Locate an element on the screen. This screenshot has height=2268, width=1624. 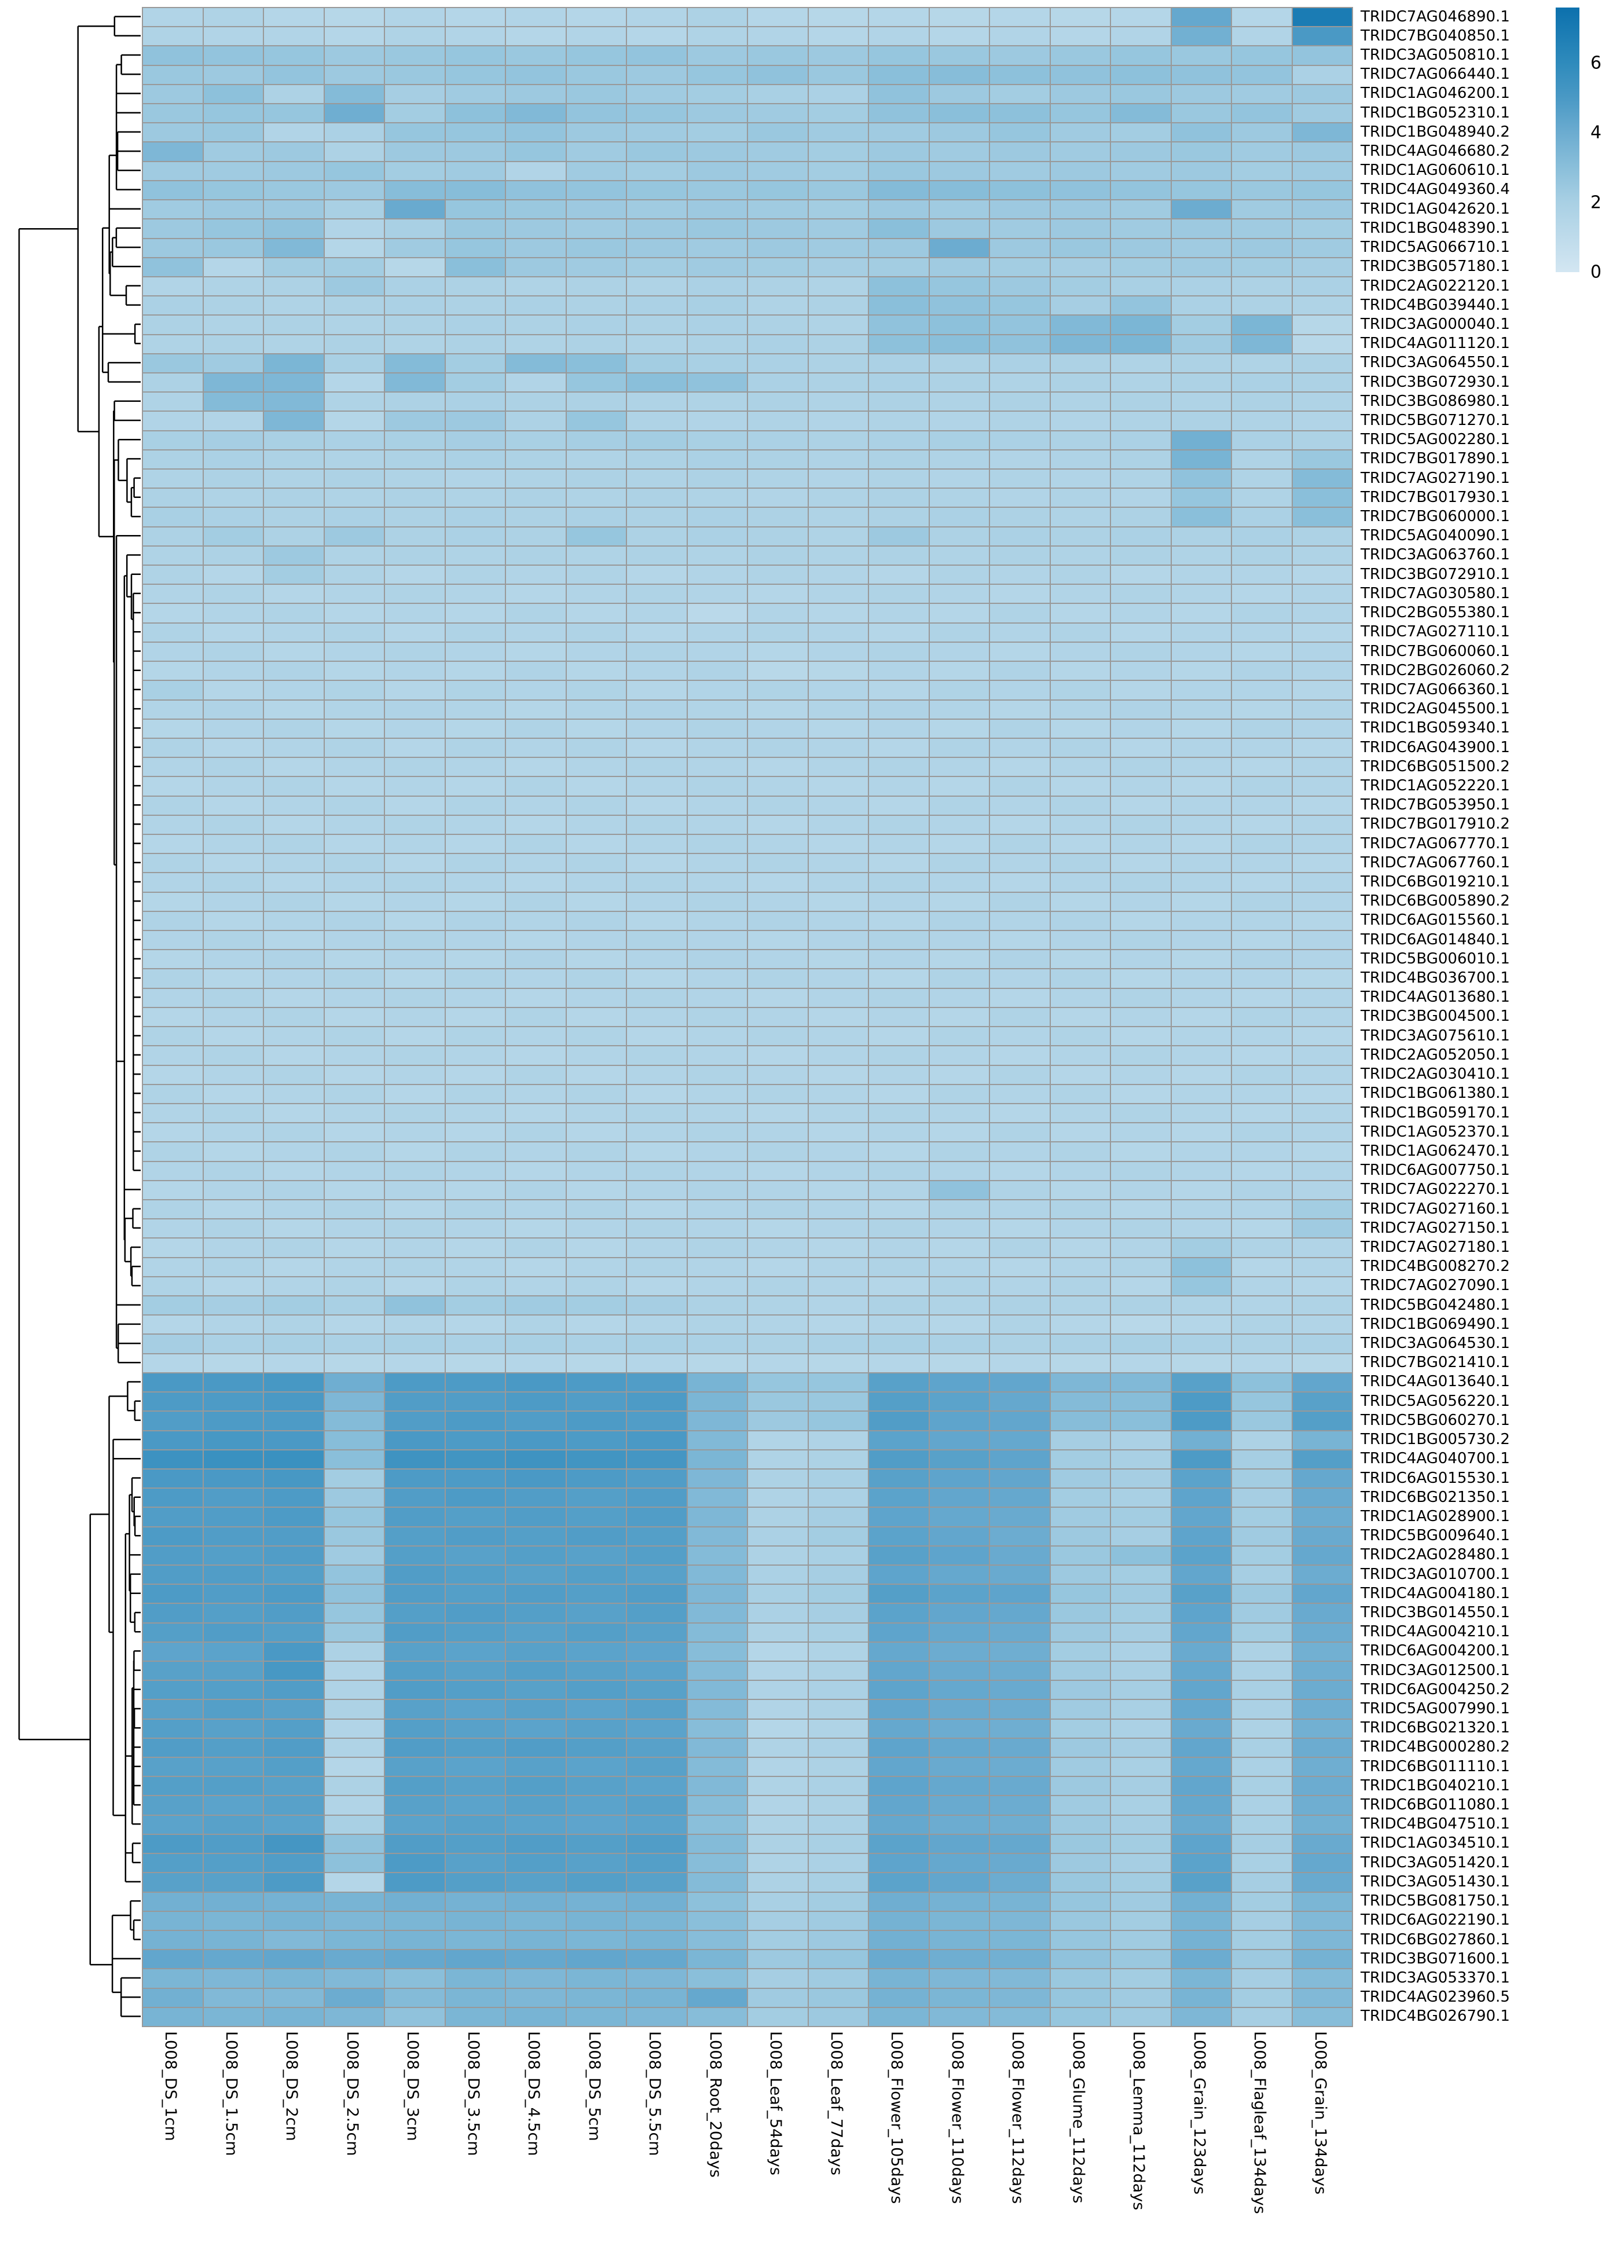
row-label: TRIDC3AG050810.1 is located at coordinates (1435, 55).